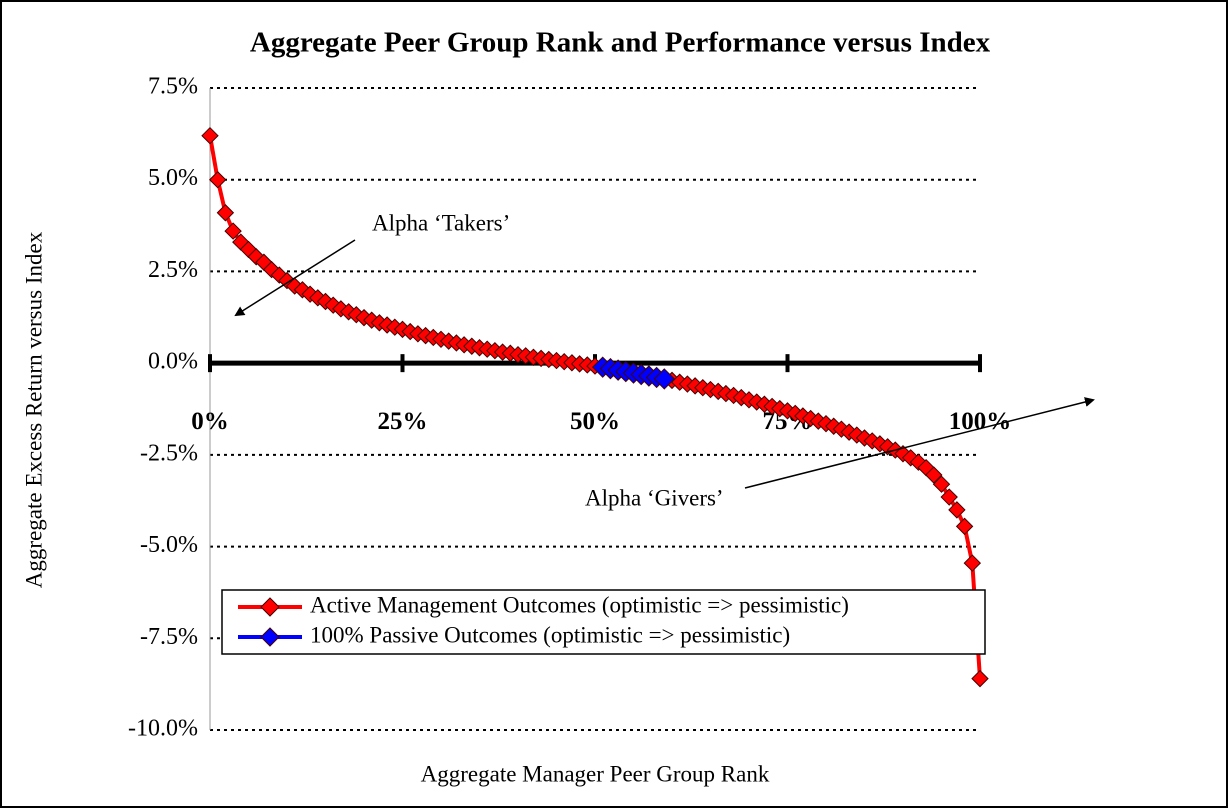 The image size is (1228, 808). I want to click on legend-box, so click(603, 622).